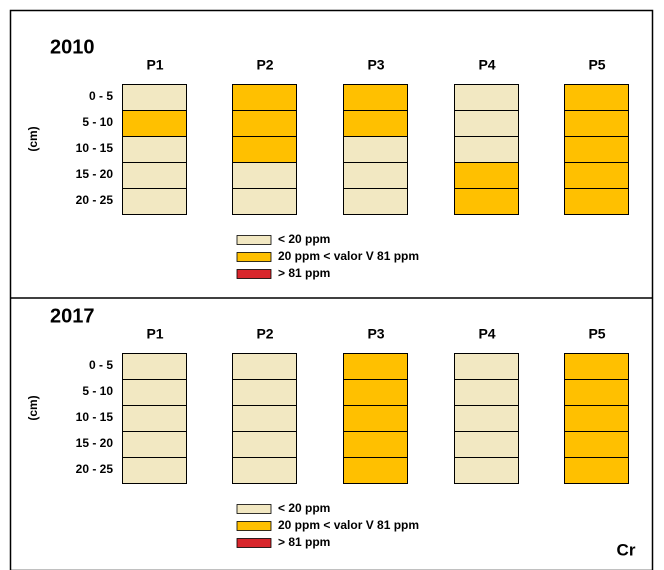 The image size is (664, 570). I want to click on year: 2017, so click(72, 316).